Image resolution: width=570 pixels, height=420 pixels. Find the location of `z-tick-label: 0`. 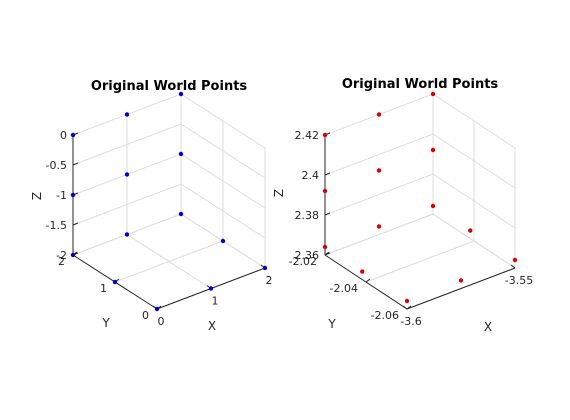

z-tick-label: 0 is located at coordinates (63, 135).